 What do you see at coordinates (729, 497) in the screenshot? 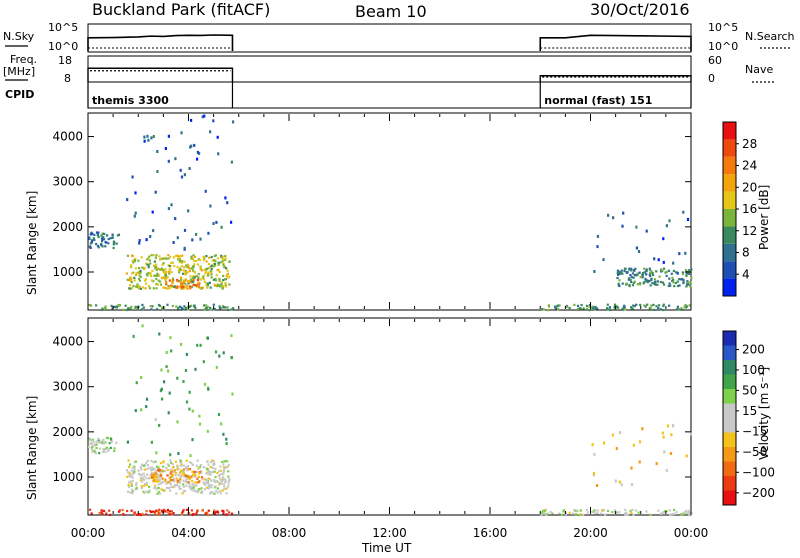
I see `colorbar-band` at bounding box center [729, 497].